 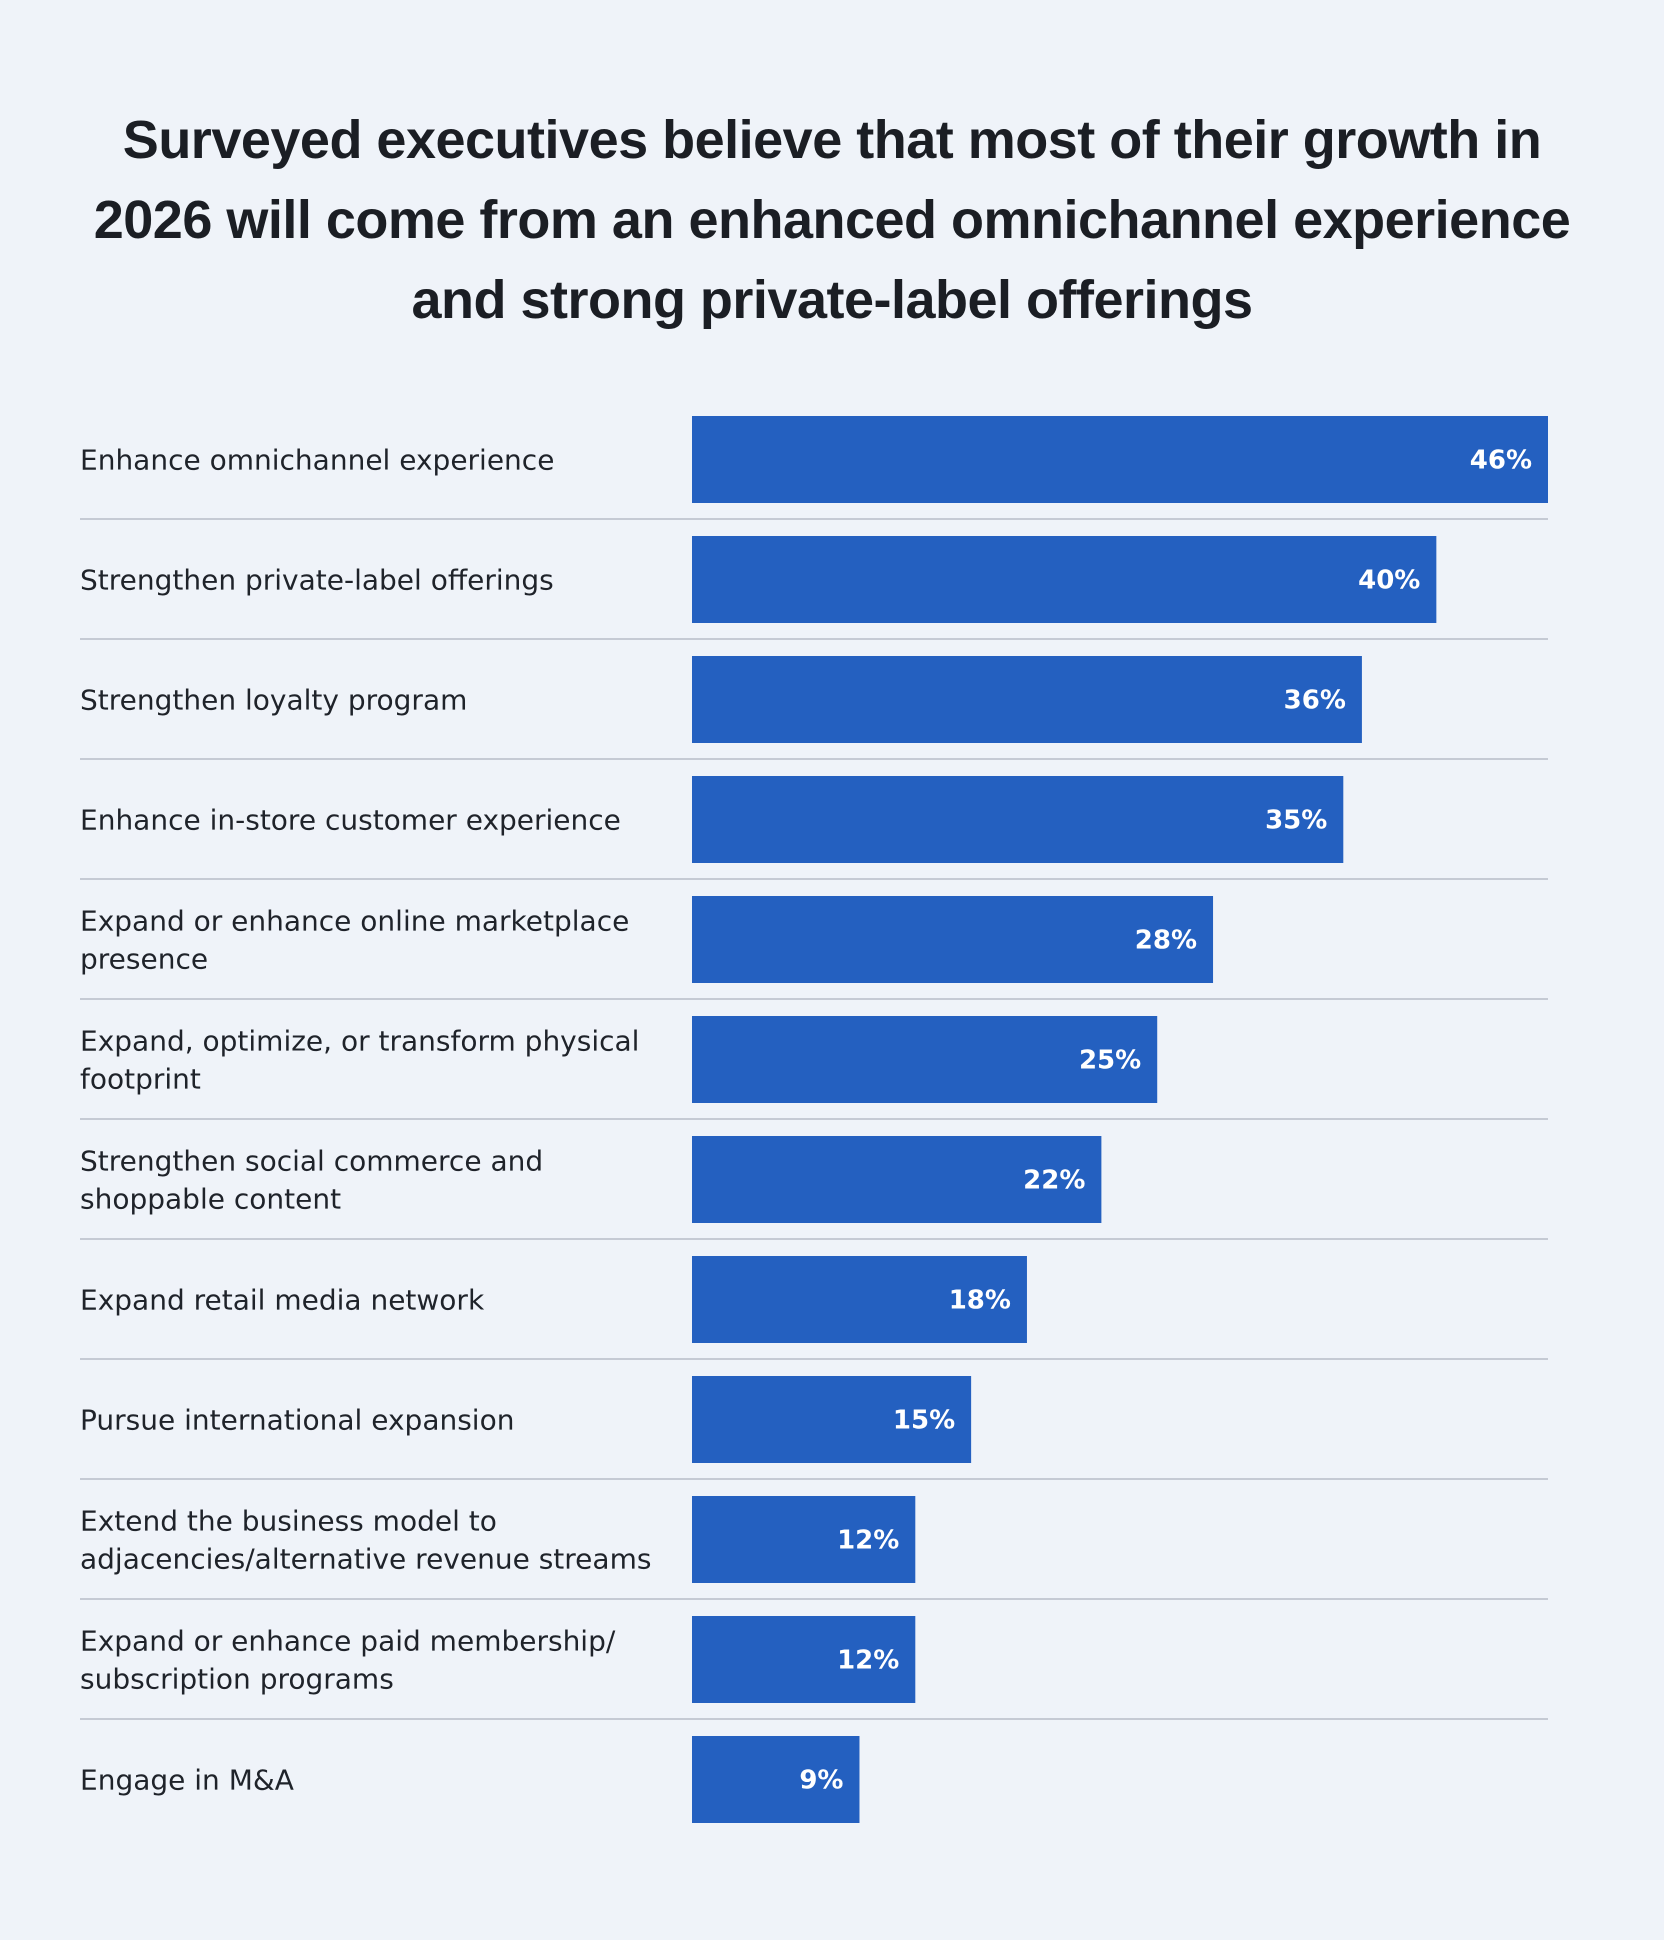 What do you see at coordinates (317, 580) in the screenshot?
I see `category-label: Strengthen private-label offerings` at bounding box center [317, 580].